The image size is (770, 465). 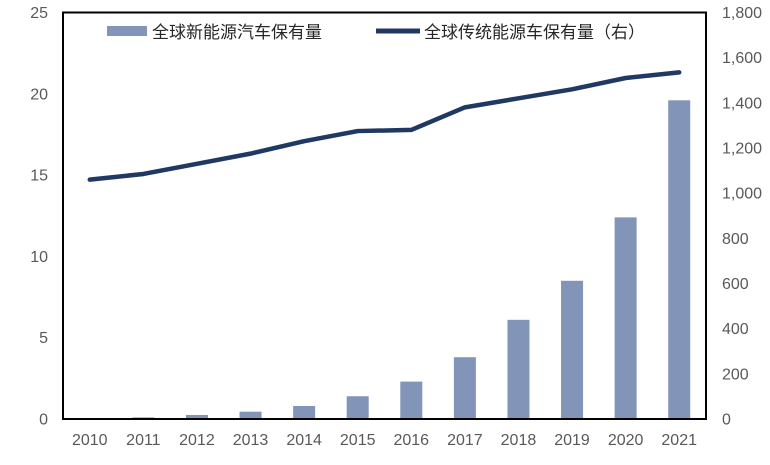 I want to click on x-axis-label-2020: 2020, so click(x=626, y=440).